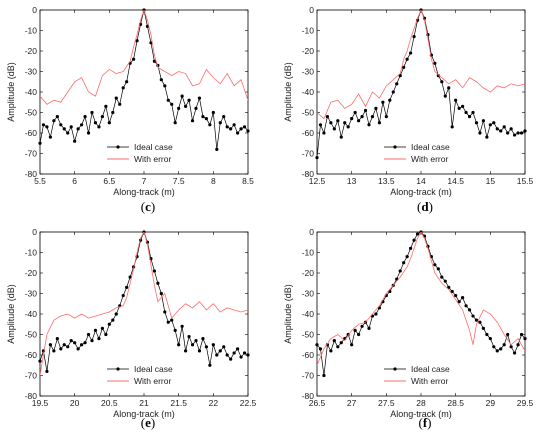 The image size is (550, 435). I want to click on panel-label: (c), so click(148, 206).